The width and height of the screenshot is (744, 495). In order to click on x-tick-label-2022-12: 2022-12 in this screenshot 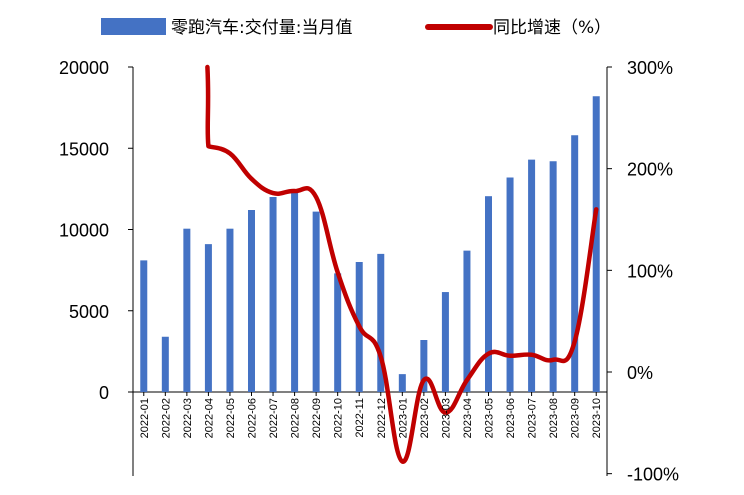, I will do `click(382, 418)`.